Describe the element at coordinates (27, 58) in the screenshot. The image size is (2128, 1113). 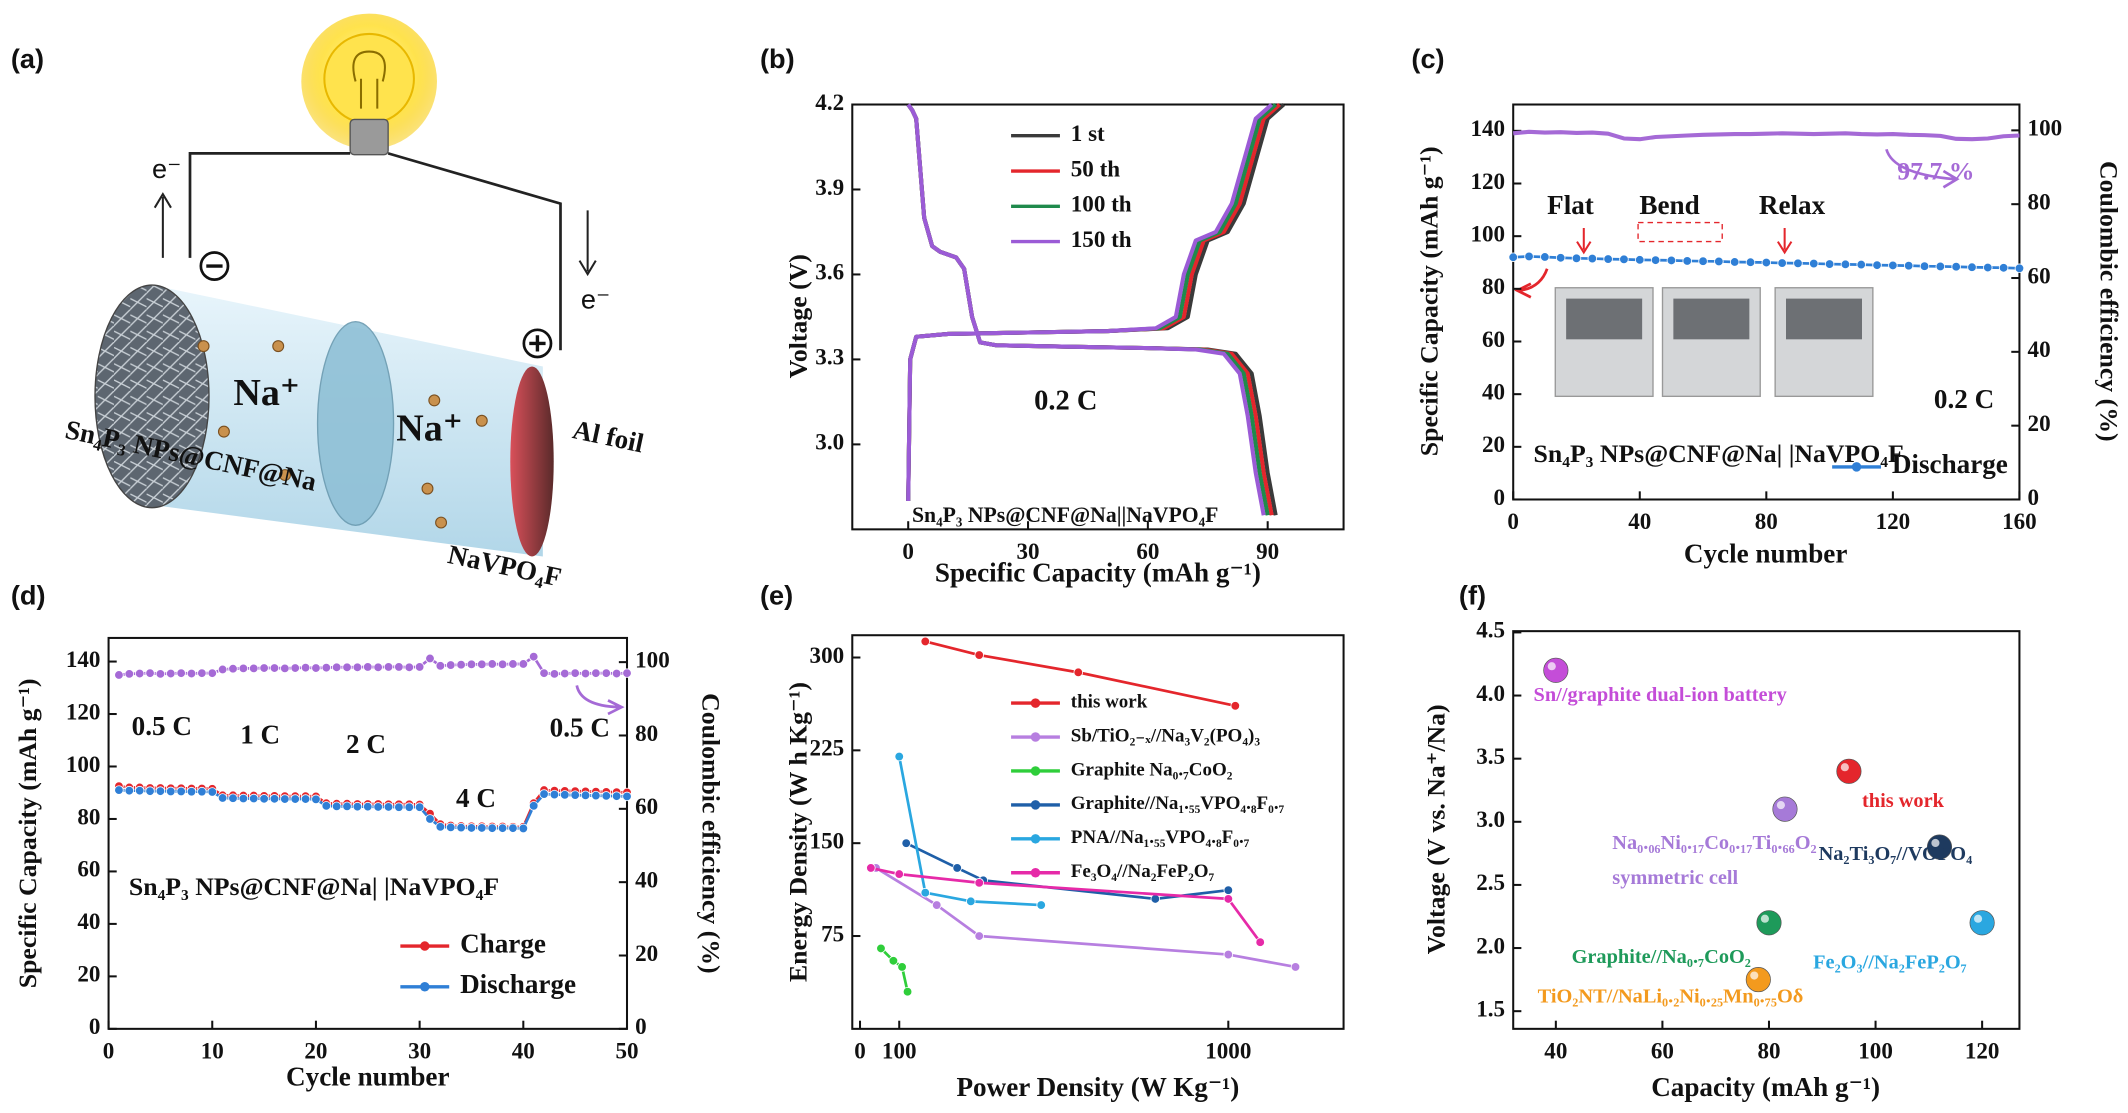
I see `panel-label: (a)` at that location.